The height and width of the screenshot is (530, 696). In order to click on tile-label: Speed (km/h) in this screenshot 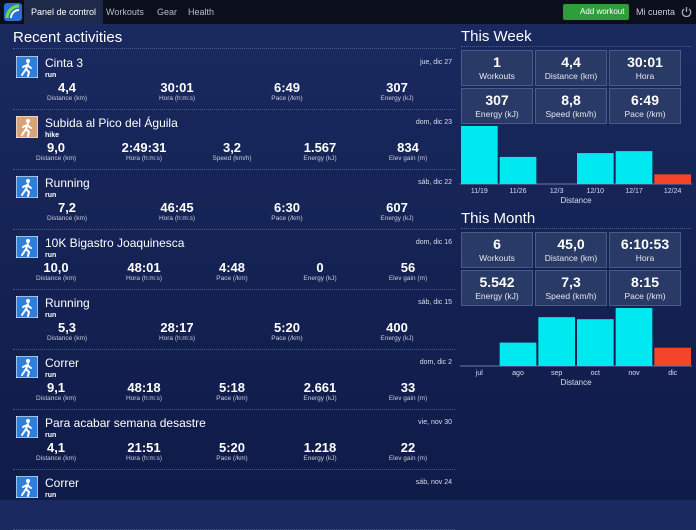, I will do `click(571, 114)`.